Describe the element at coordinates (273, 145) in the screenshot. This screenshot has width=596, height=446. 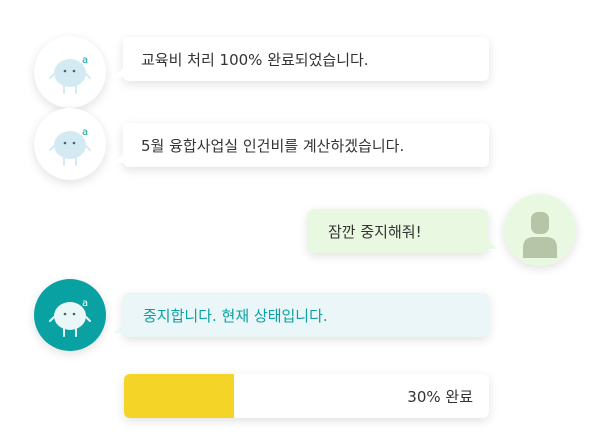
I see `message-text: 5월 융합사업실 인건비를 계산하겠습니다.` at that location.